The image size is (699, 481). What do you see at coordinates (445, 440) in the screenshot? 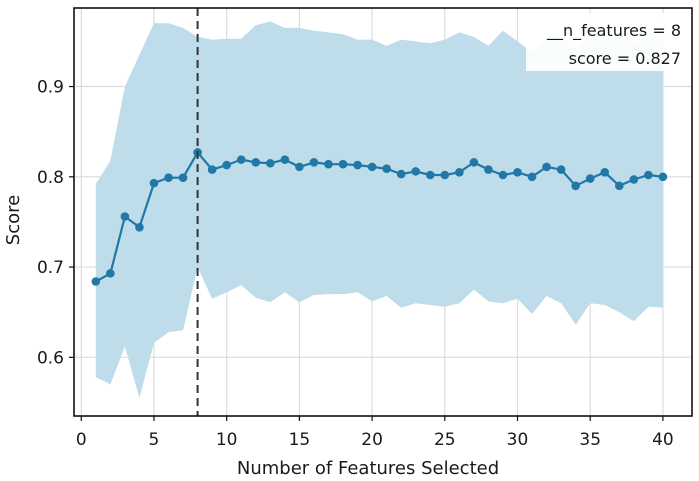
I see `x-tick-label: 25` at bounding box center [445, 440].